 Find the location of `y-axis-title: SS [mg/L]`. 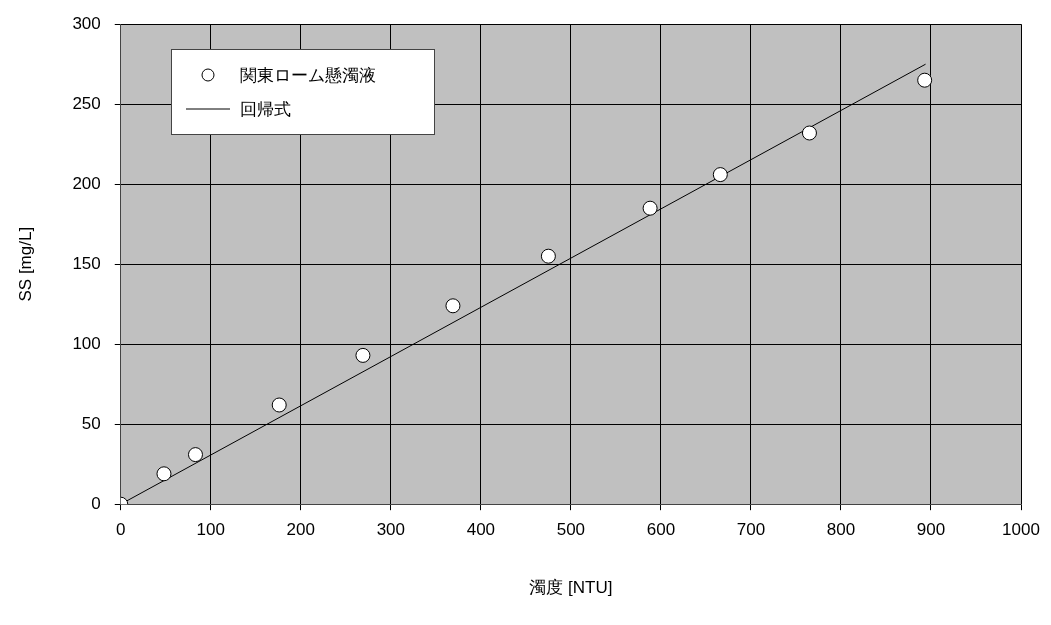

y-axis-title: SS [mg/L] is located at coordinates (25, 264).